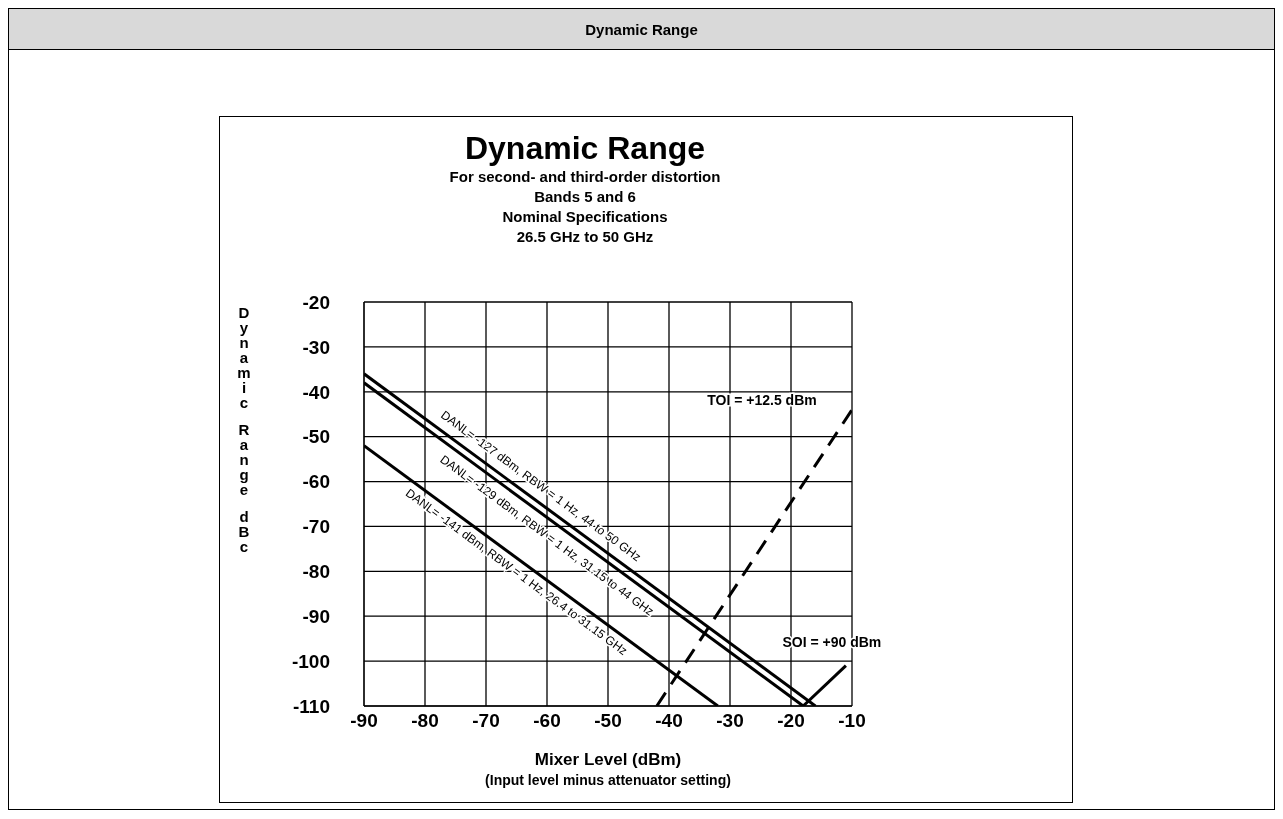  I want to click on x-tick-label: -90, so click(364, 721).